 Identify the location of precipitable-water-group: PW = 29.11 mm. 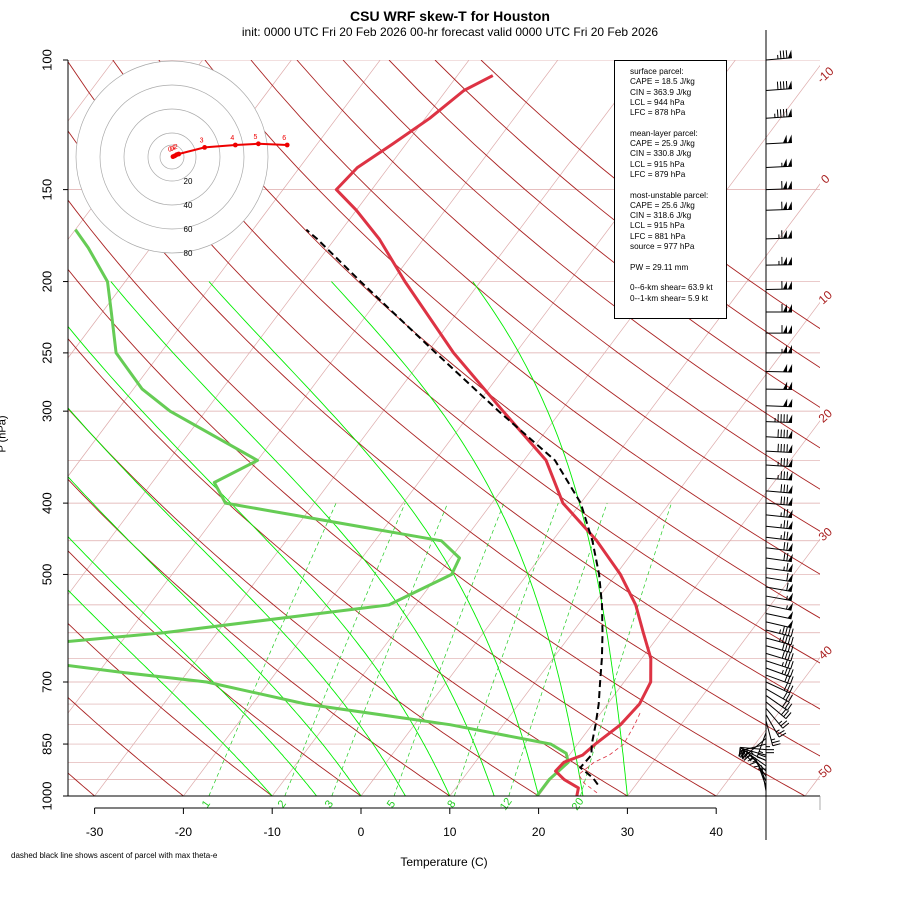
(678, 268).